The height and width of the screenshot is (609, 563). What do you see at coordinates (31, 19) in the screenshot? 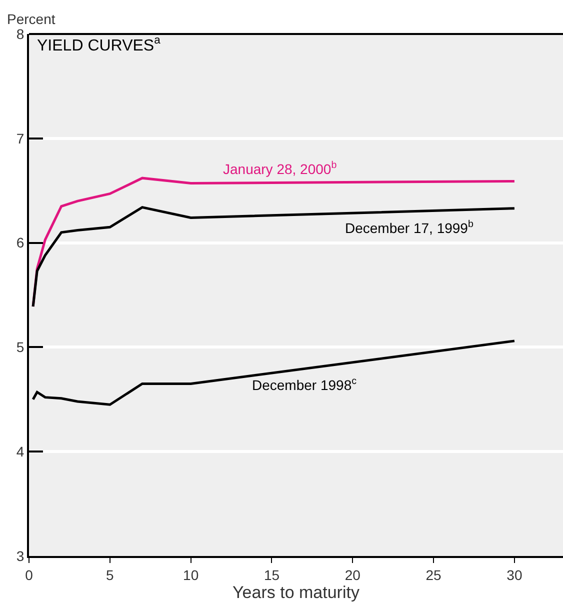
I see `y-axis-title: Percent` at bounding box center [31, 19].